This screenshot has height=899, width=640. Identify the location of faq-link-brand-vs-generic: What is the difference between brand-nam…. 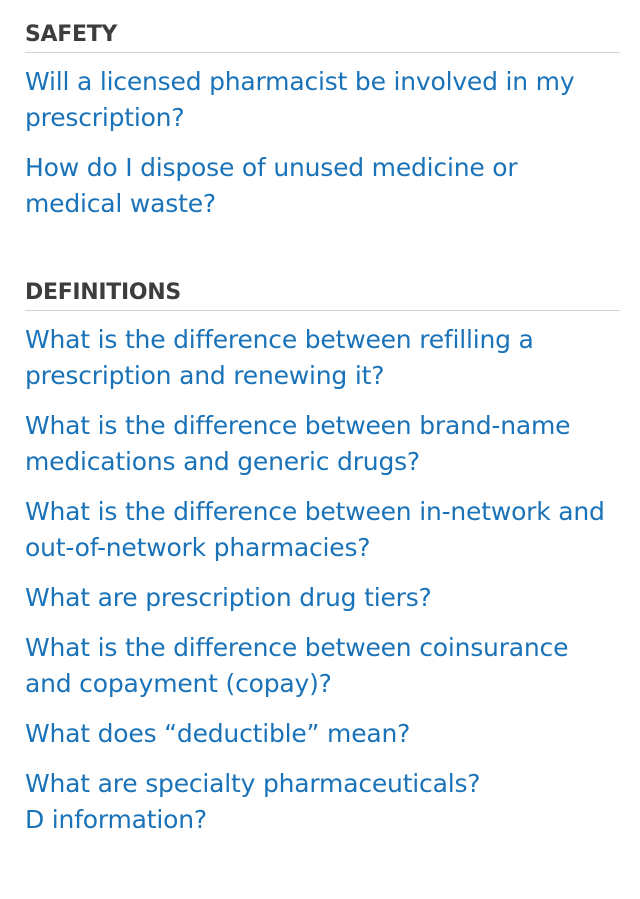
(298, 443).